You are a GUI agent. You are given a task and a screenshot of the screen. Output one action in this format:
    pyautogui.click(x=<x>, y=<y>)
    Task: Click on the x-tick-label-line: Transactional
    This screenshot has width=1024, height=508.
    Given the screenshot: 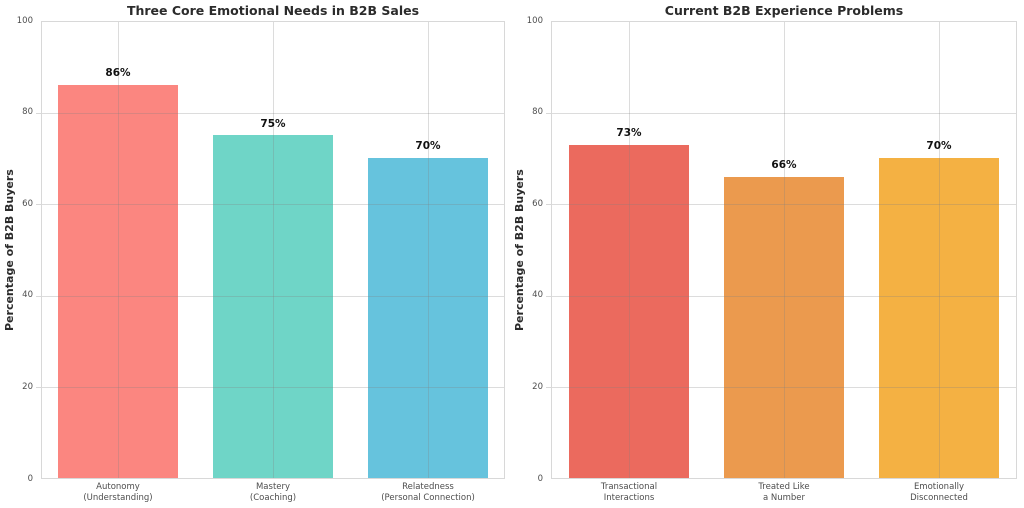 What is the action you would take?
    pyautogui.click(x=629, y=487)
    